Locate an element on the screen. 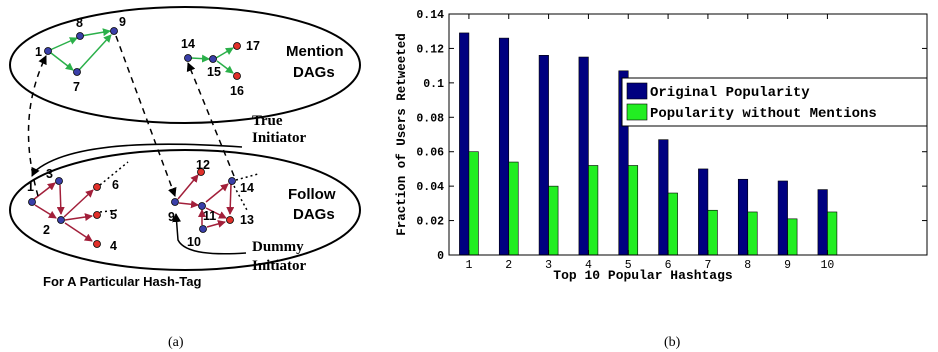 The image size is (938, 352). legend-box is located at coordinates (774, 102).